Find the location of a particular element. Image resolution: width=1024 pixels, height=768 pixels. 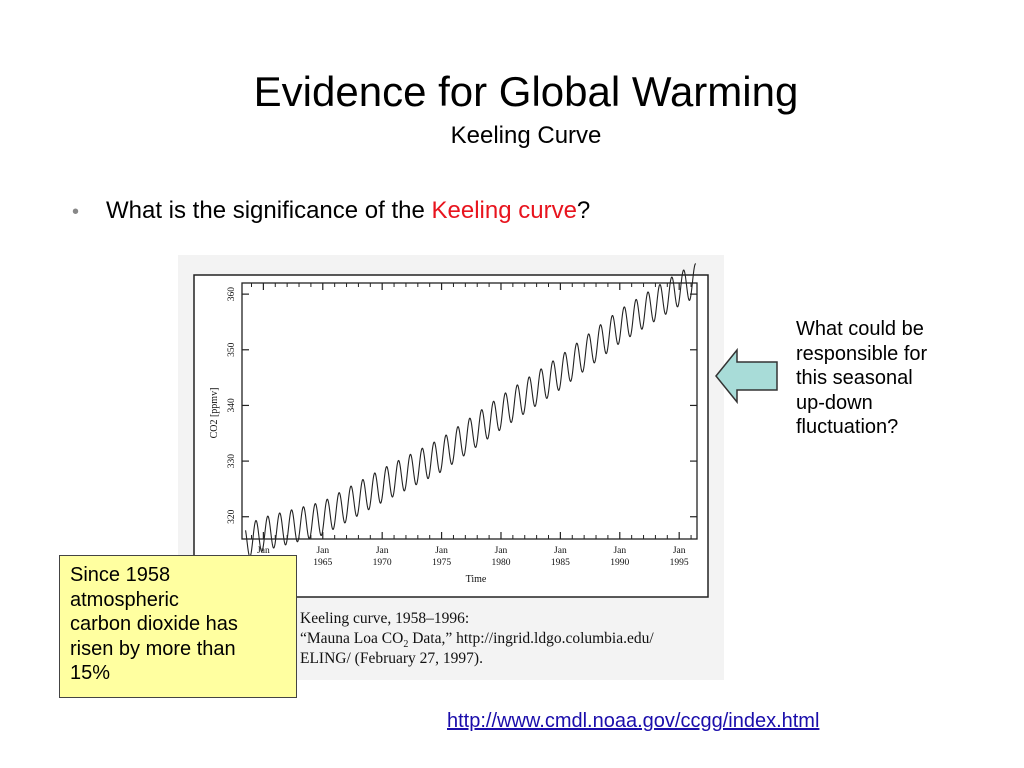

y-tick-label-330: 330 is located at coordinates (232, 461).